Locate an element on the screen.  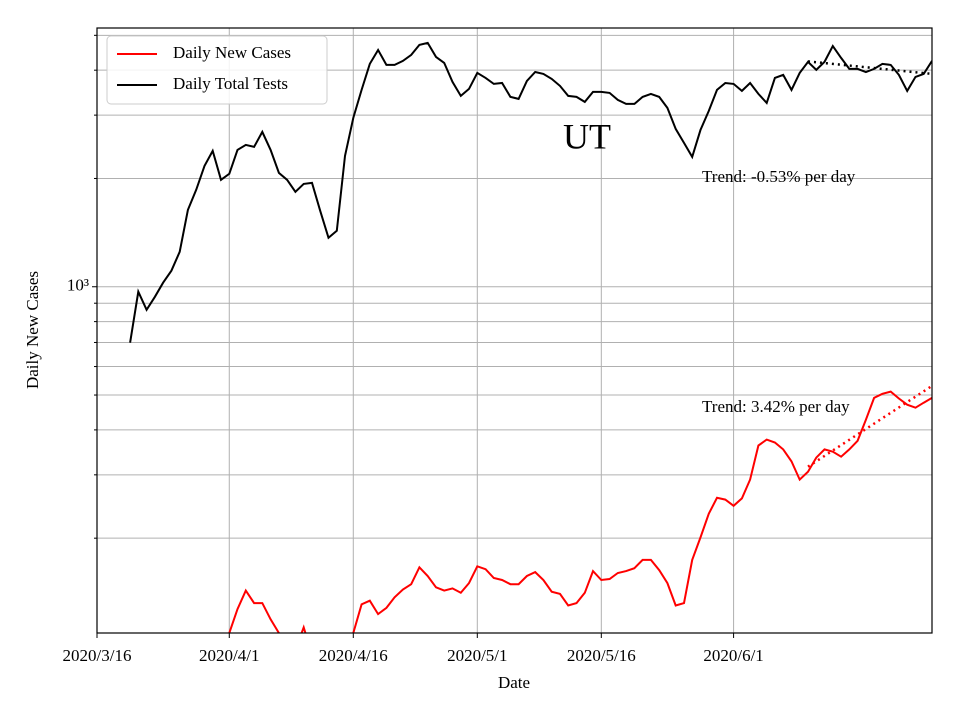
legend-box is located at coordinates (217, 70).